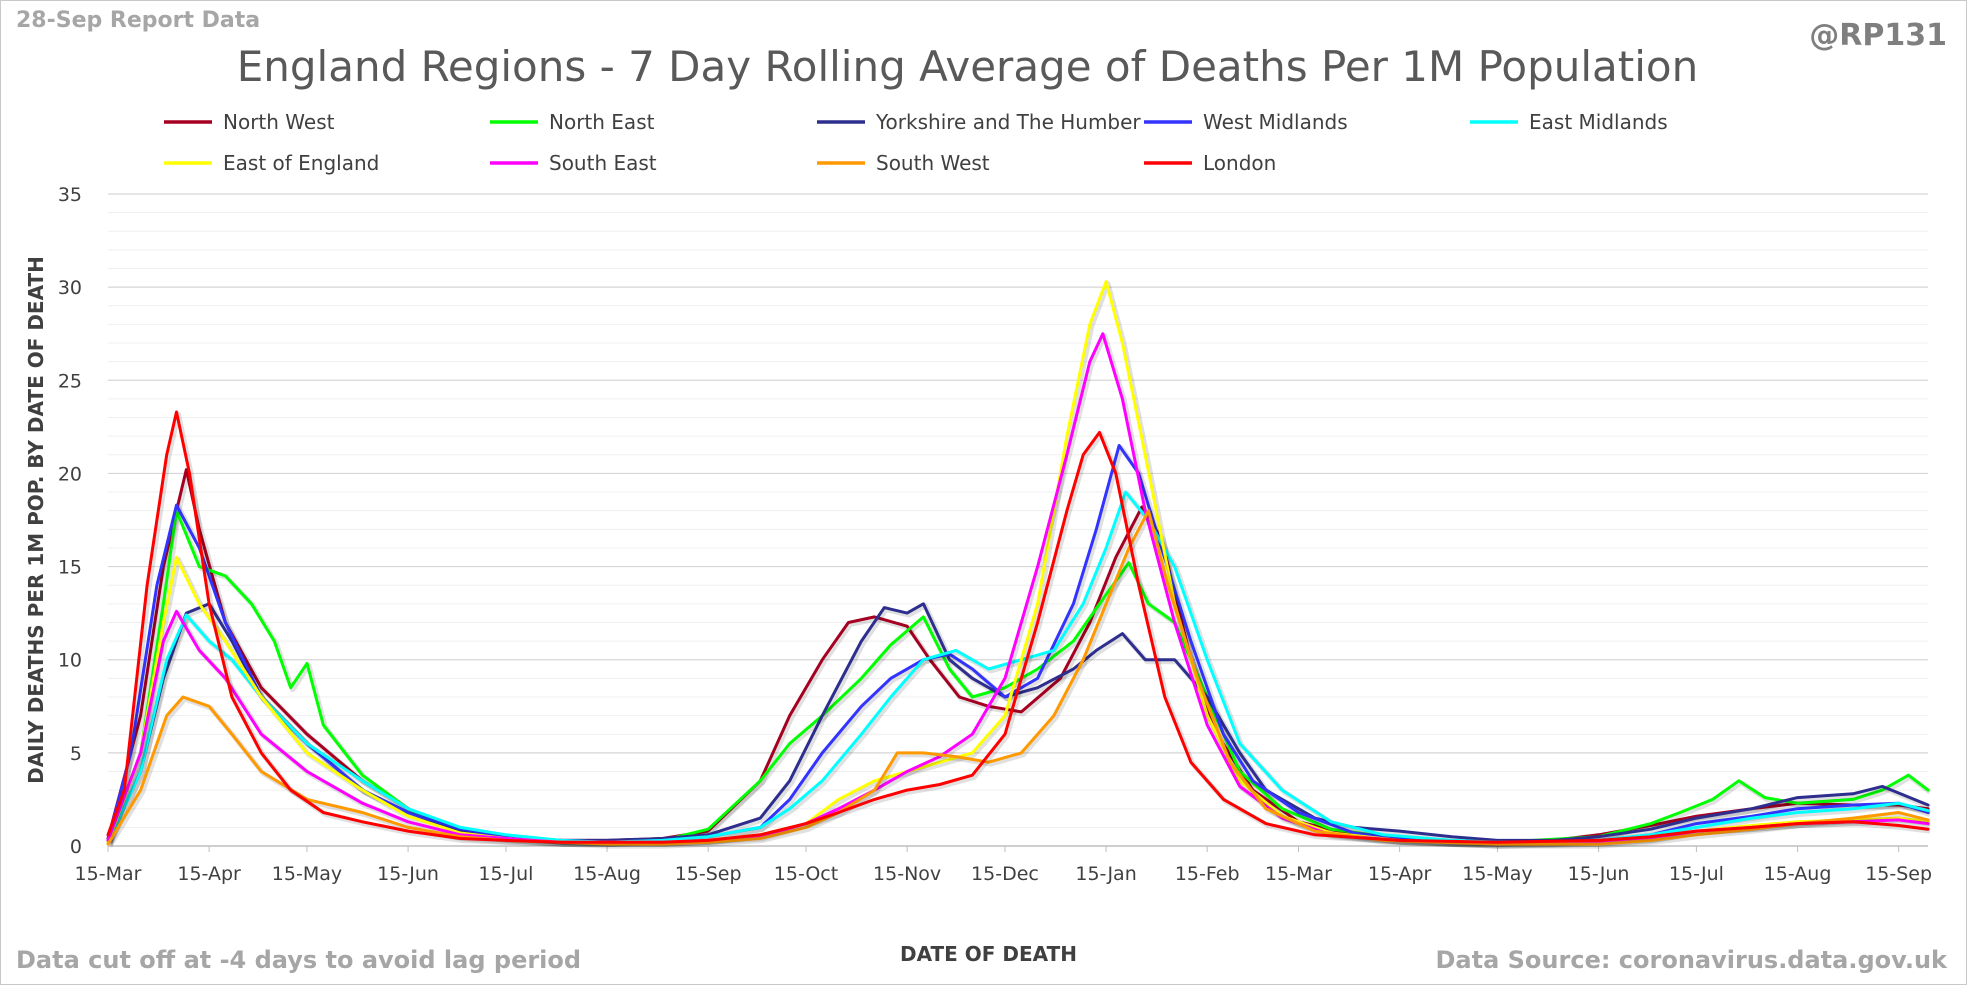 This screenshot has height=985, width=1967. I want to click on legend-label: North East, so click(602, 122).